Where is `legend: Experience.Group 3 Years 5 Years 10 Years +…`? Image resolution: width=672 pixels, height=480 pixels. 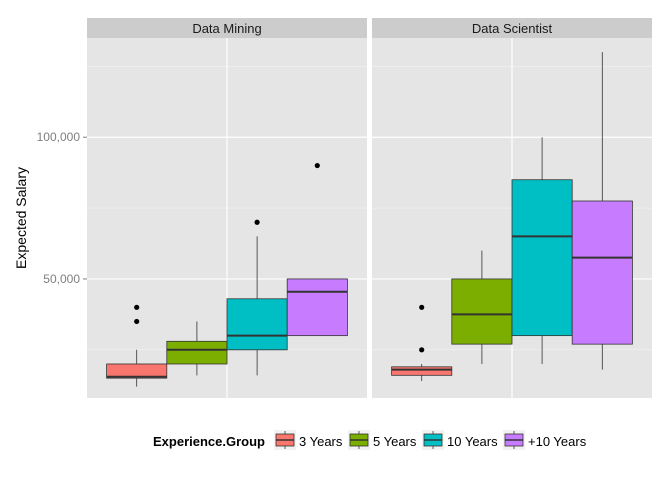 legend: Experience.Group 3 Years 5 Years 10 Years +… is located at coordinates (370, 440).